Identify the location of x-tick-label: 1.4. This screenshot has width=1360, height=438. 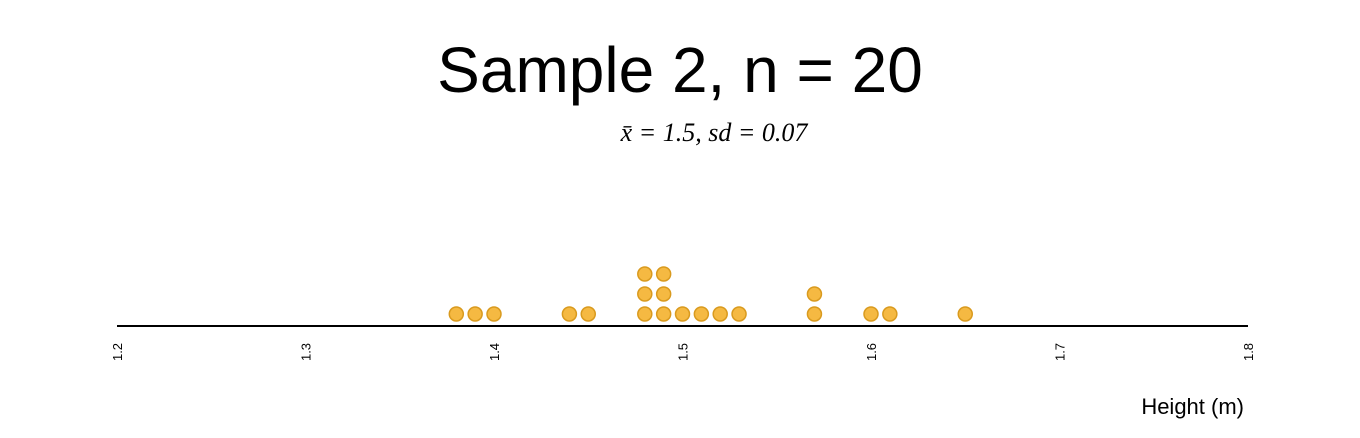
(494, 352).